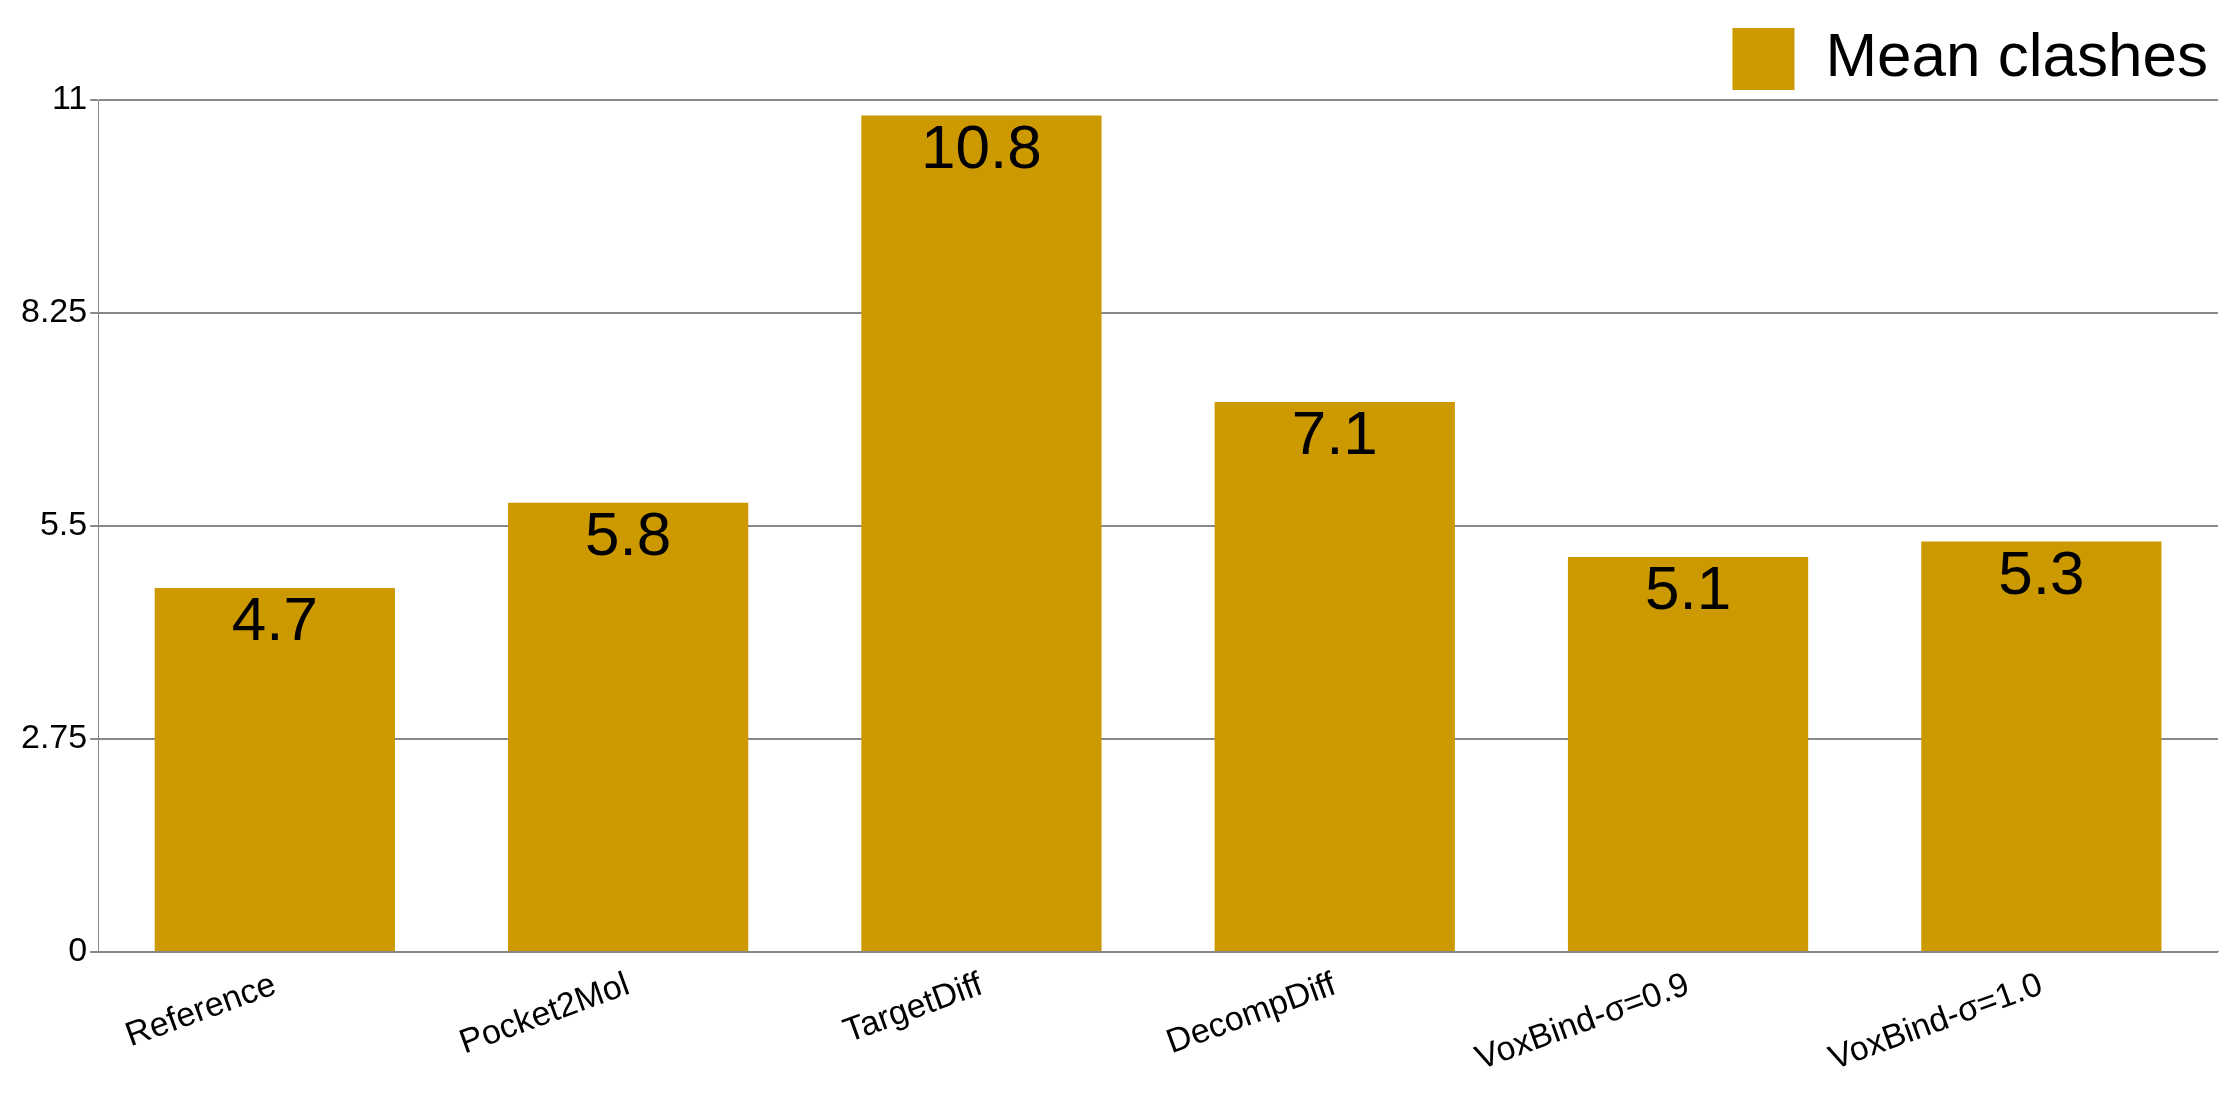 This screenshot has height=1105, width=2238. Describe the element at coordinates (78, 949) in the screenshot. I see `y-tick-label: 0` at that location.